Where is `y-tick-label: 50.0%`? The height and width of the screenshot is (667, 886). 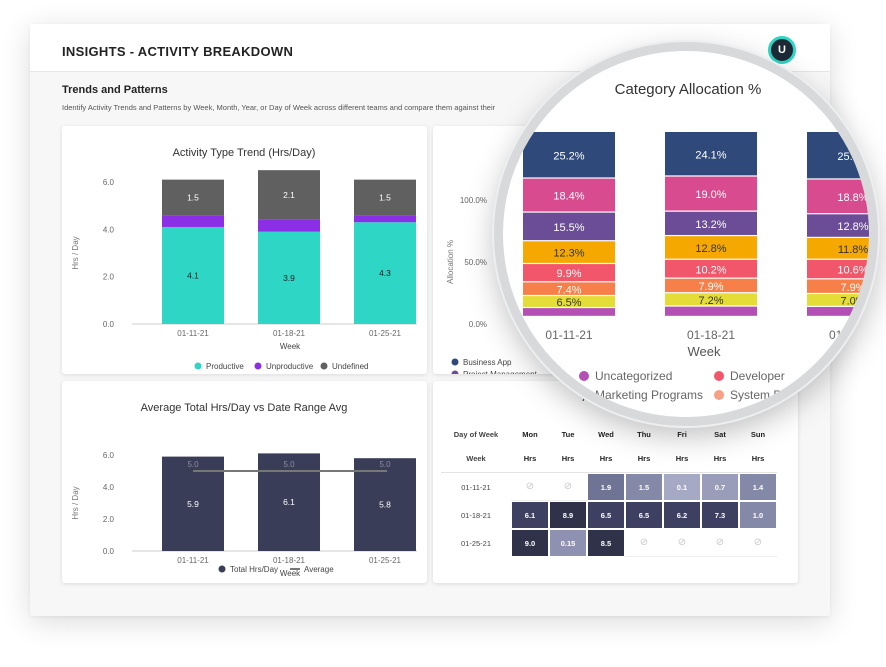 y-tick-label: 50.0% is located at coordinates (475, 262).